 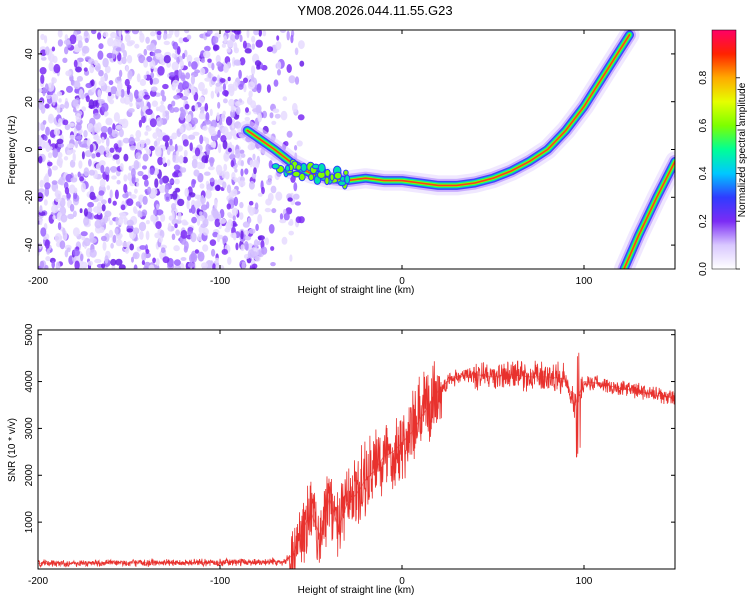 What do you see at coordinates (703, 125) in the screenshot?
I see `colorbar-tick-label: 0.6` at bounding box center [703, 125].